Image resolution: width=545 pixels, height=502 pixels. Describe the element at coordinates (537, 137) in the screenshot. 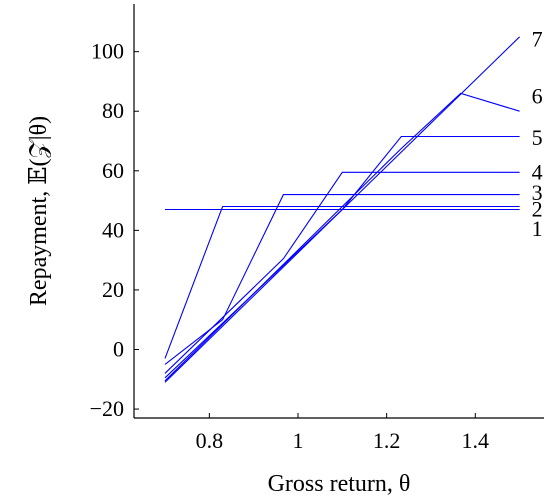

I see `series-label-5: 5` at that location.